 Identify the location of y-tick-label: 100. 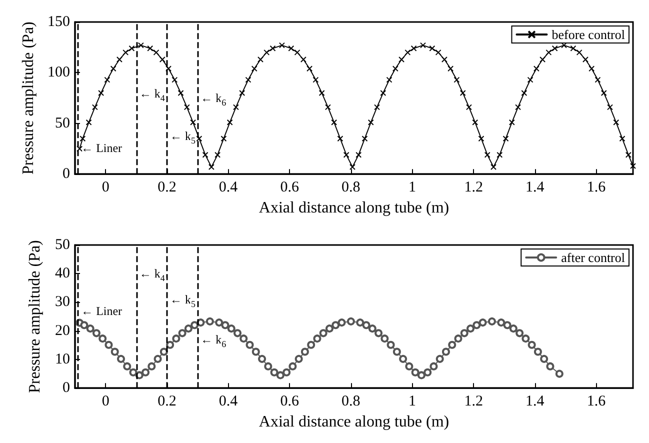
(59, 72).